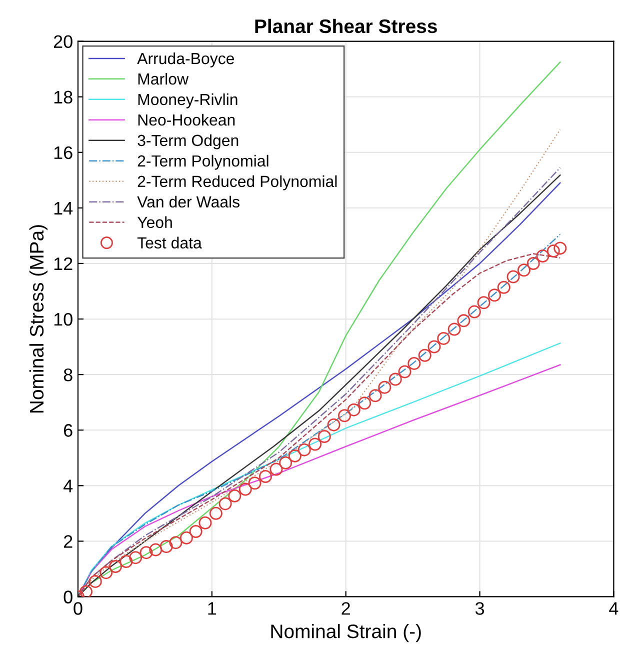 The width and height of the screenshot is (634, 666). Describe the element at coordinates (188, 100) in the screenshot. I see `legend-label: Mooney-Rivlin` at that location.